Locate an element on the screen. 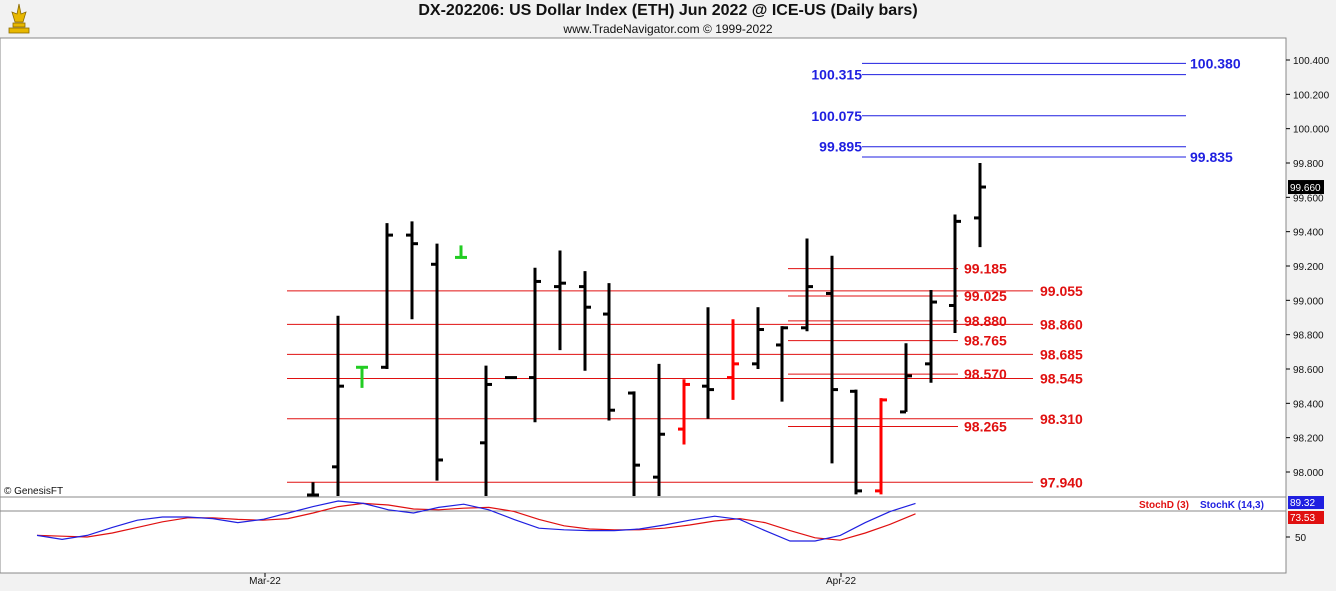  red-level-label: 98.685 is located at coordinates (1061, 354).